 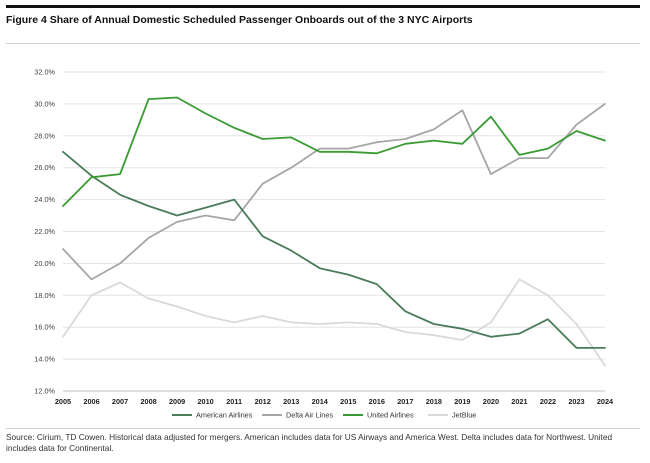 What do you see at coordinates (44, 167) in the screenshot?
I see `y-tick-label: 26.0%` at bounding box center [44, 167].